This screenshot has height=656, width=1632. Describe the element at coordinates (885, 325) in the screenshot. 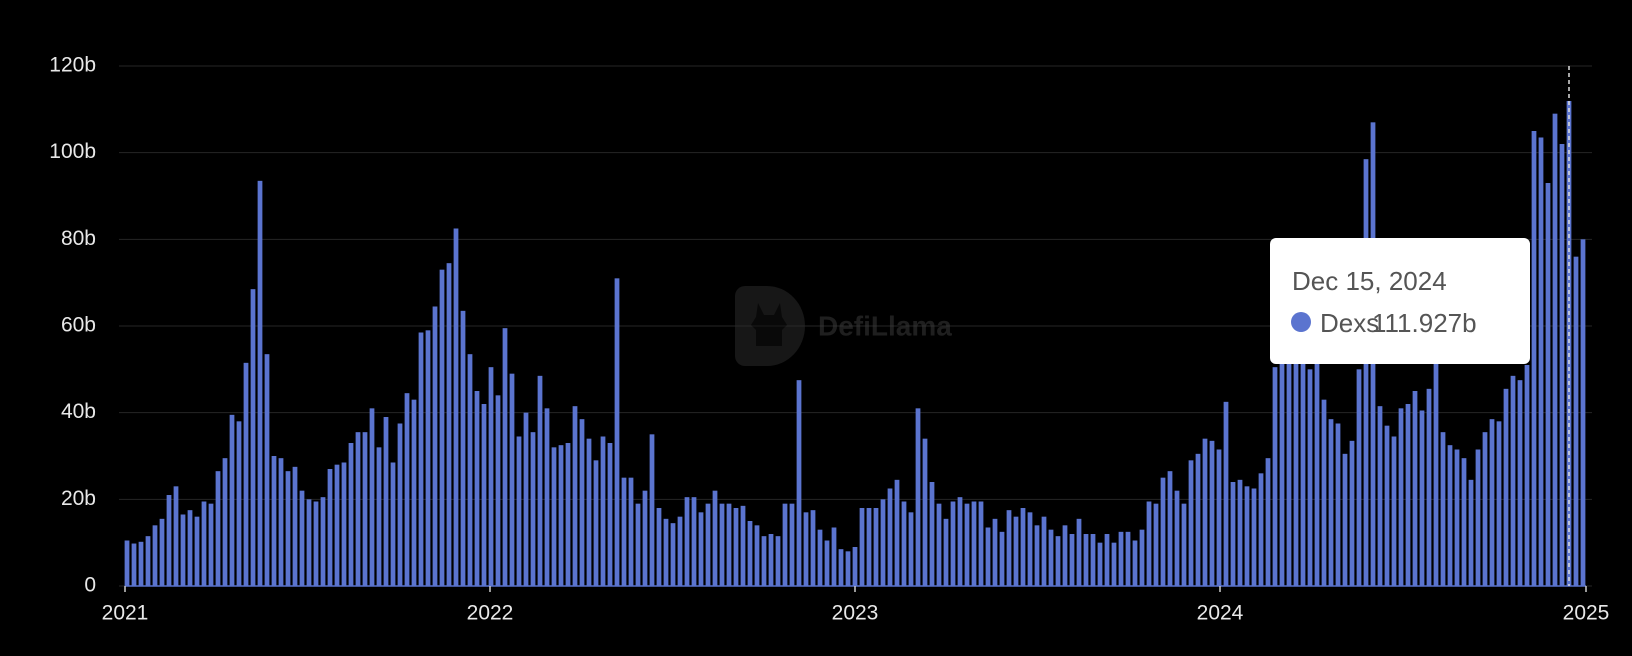

I see `watermark-text: DefiLlama` at that location.